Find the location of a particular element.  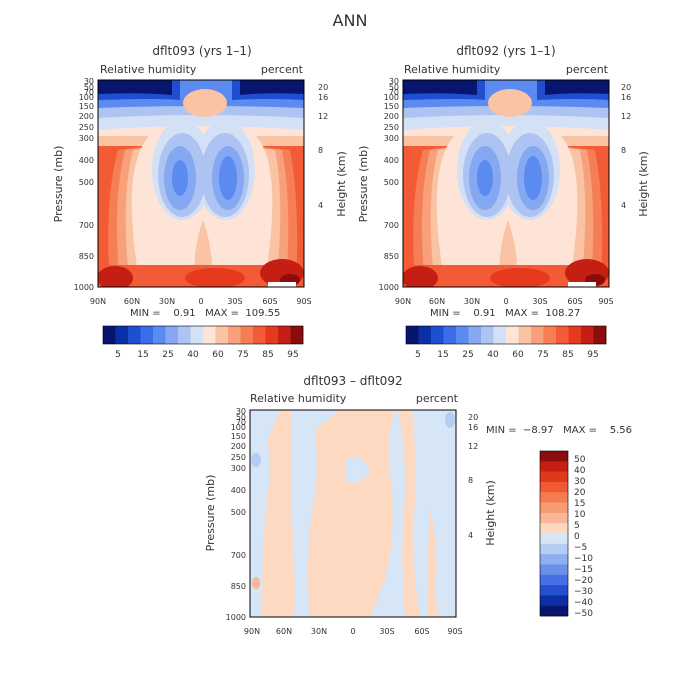

panel-title: dflt093 (yrs 1–1) is located at coordinates (201, 51).